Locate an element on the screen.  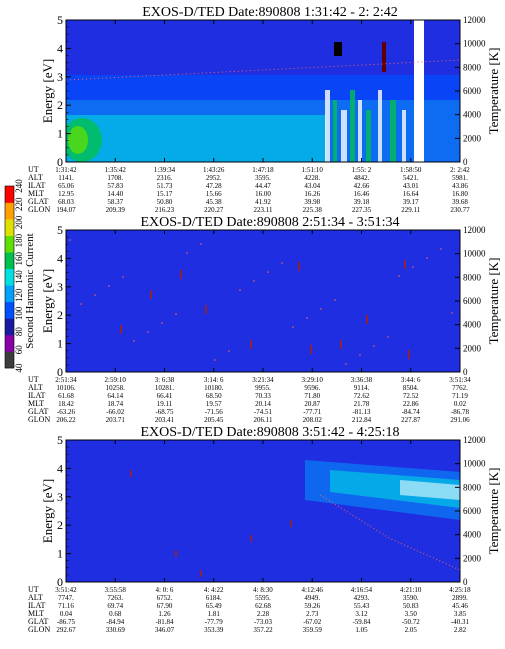
ion-flux-peak is located at coordinates (430, 490).